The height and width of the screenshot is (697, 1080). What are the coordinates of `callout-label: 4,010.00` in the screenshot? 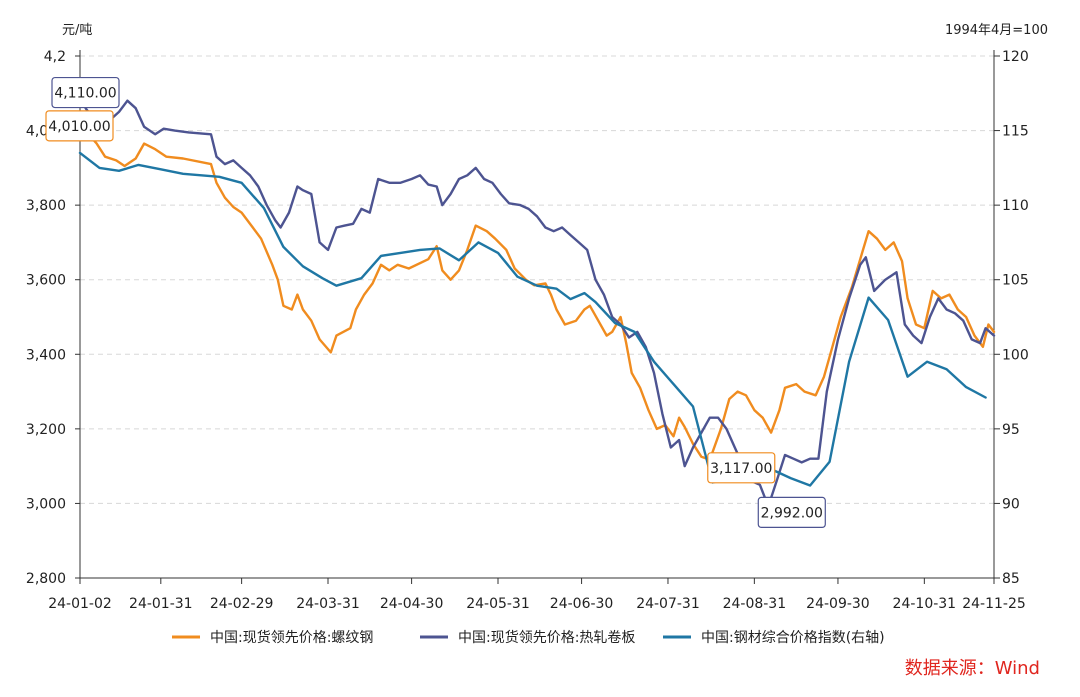 It's located at (79, 127).